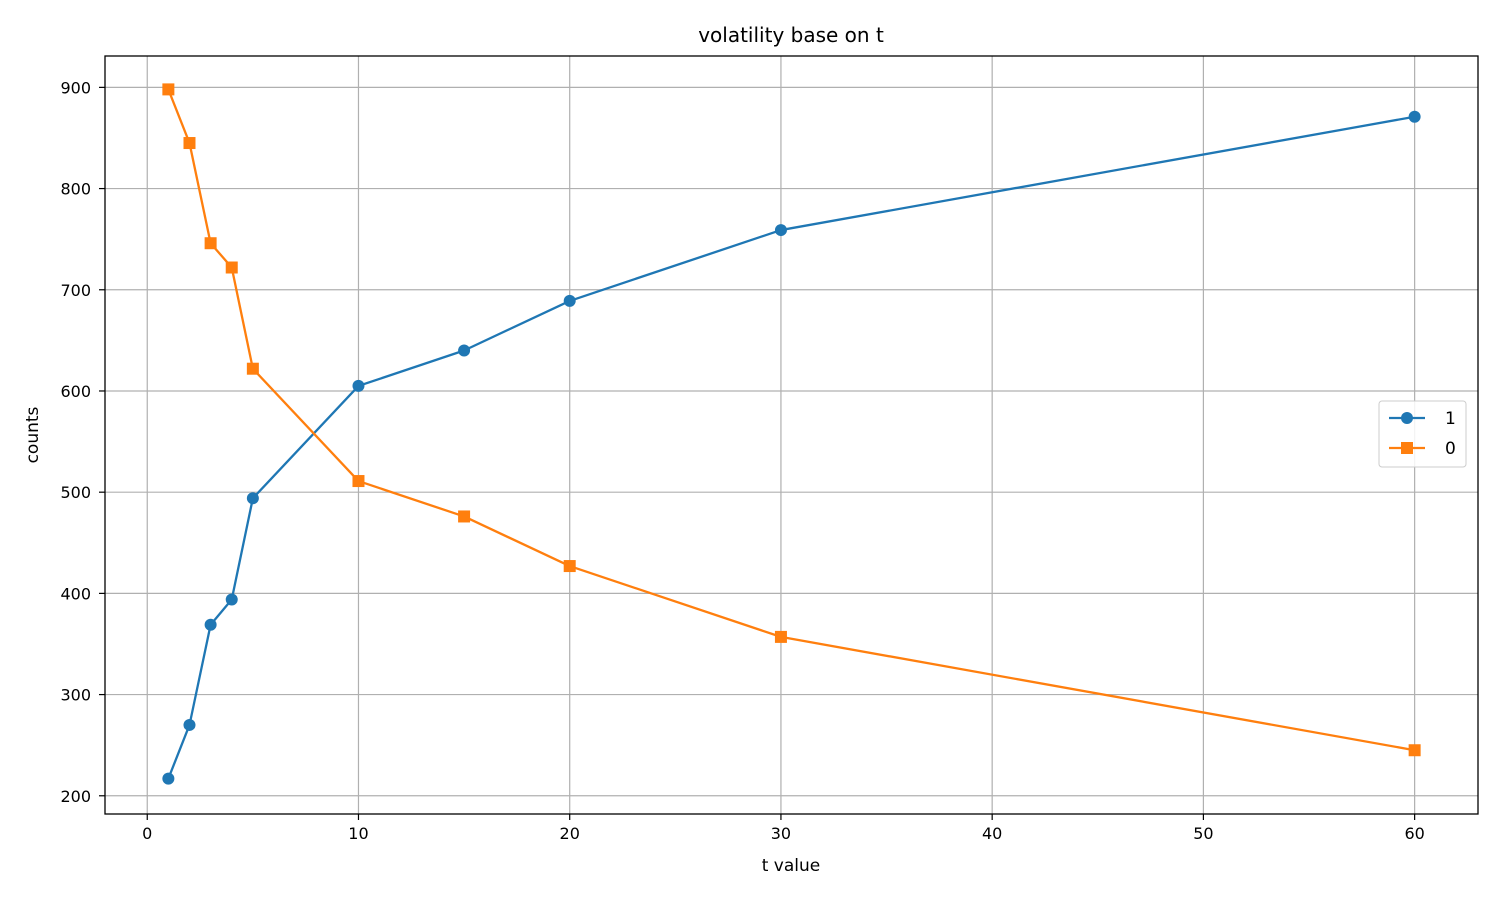 This screenshot has width=1500, height=900. I want to click on x-tick-label: 50, so click(1203, 833).